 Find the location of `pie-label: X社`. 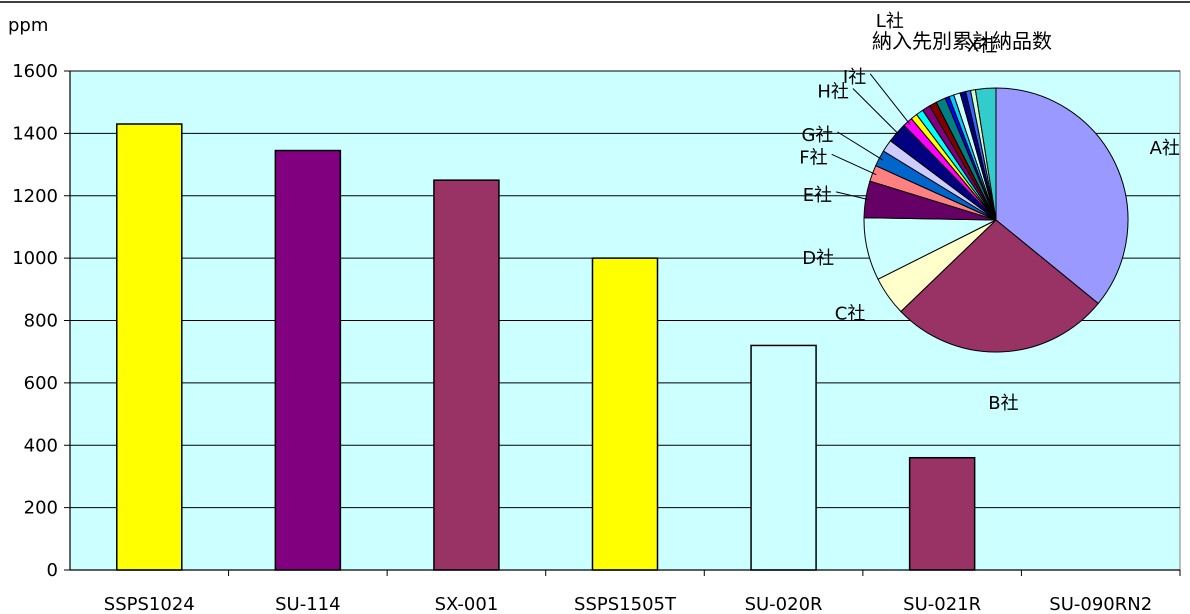

pie-label: X社 is located at coordinates (982, 46).